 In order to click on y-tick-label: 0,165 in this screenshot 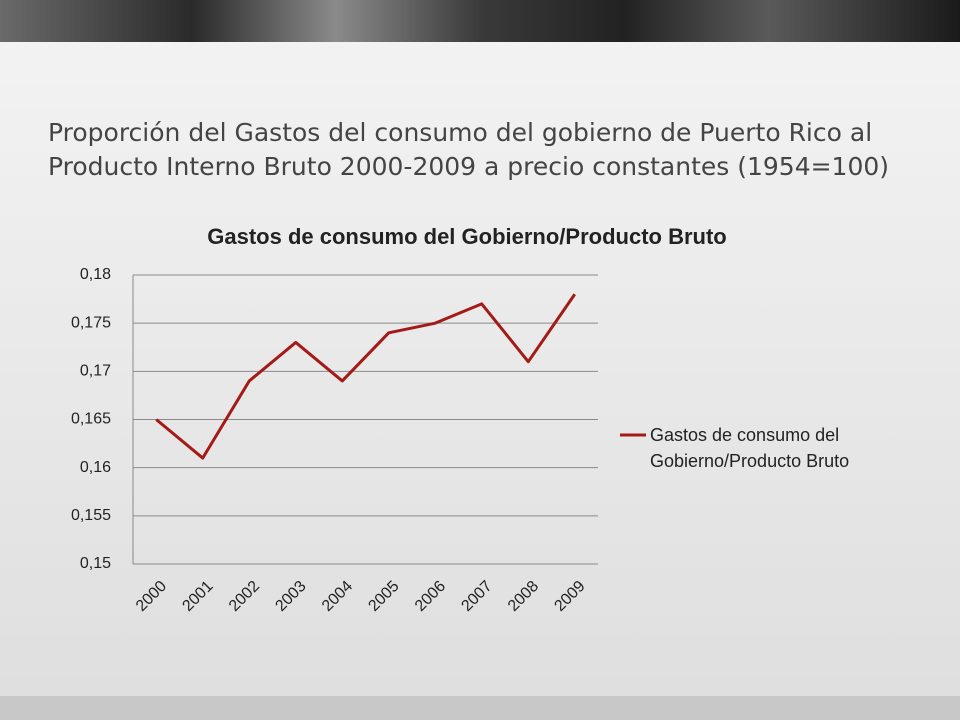, I will do `click(91, 419)`.